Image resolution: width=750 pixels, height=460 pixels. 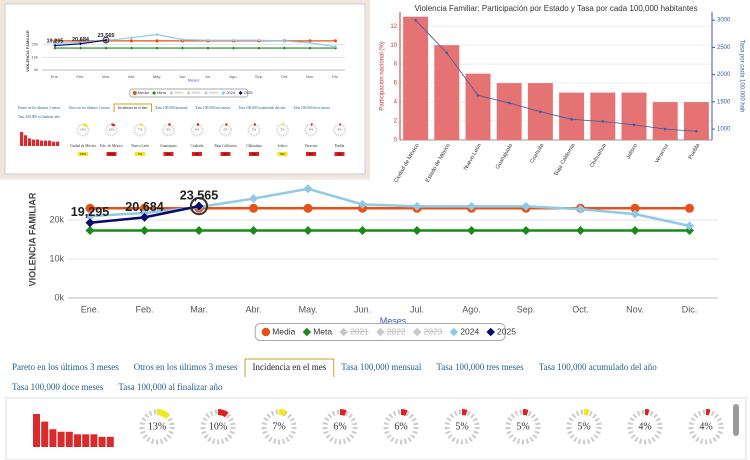 I want to click on y-tick-label: 0k, so click(x=36, y=69).